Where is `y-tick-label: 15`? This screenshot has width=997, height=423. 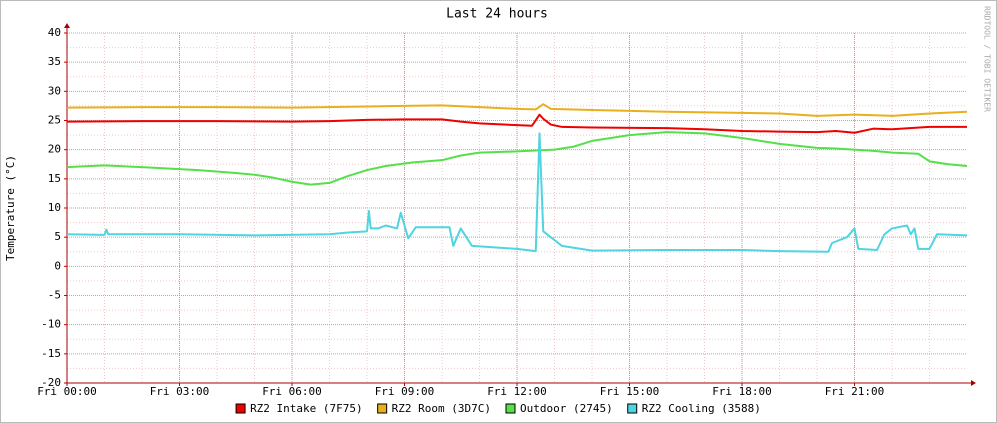
y-tick-label: 15 is located at coordinates (54, 178).